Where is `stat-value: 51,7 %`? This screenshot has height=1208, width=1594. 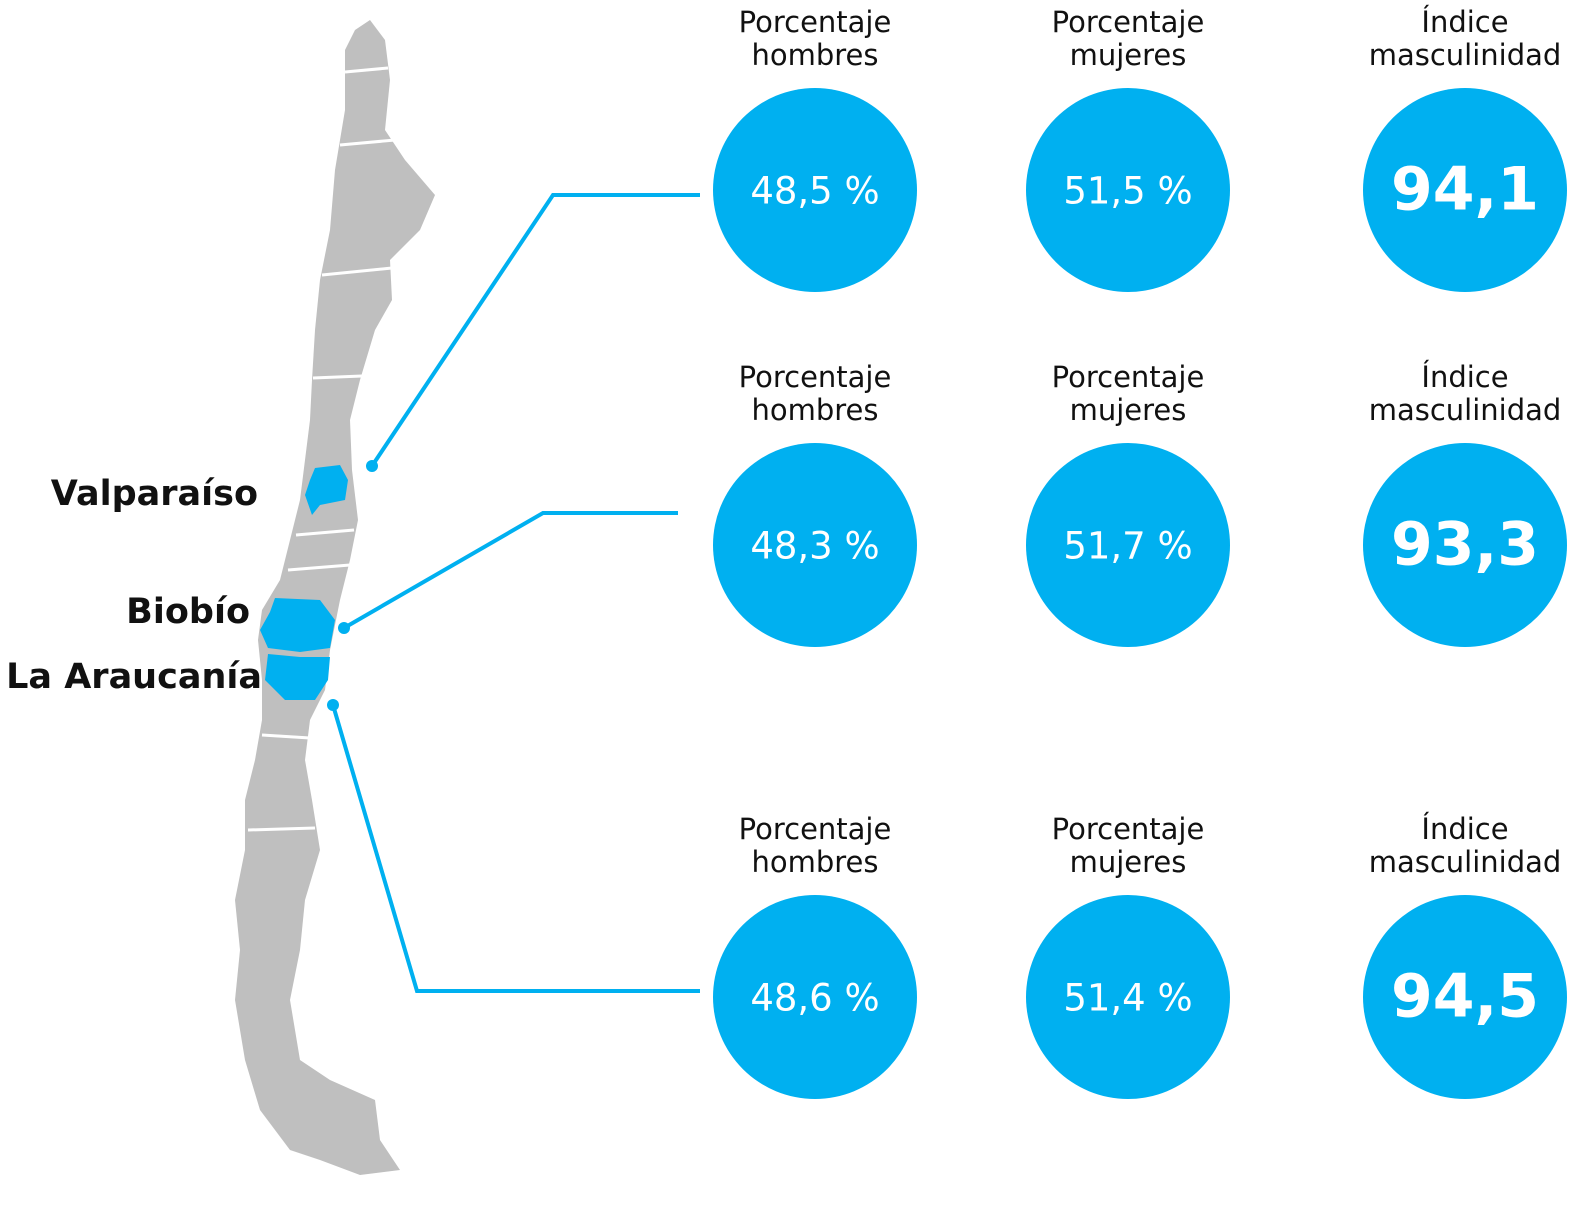 stat-value: 51,7 % is located at coordinates (1127, 546).